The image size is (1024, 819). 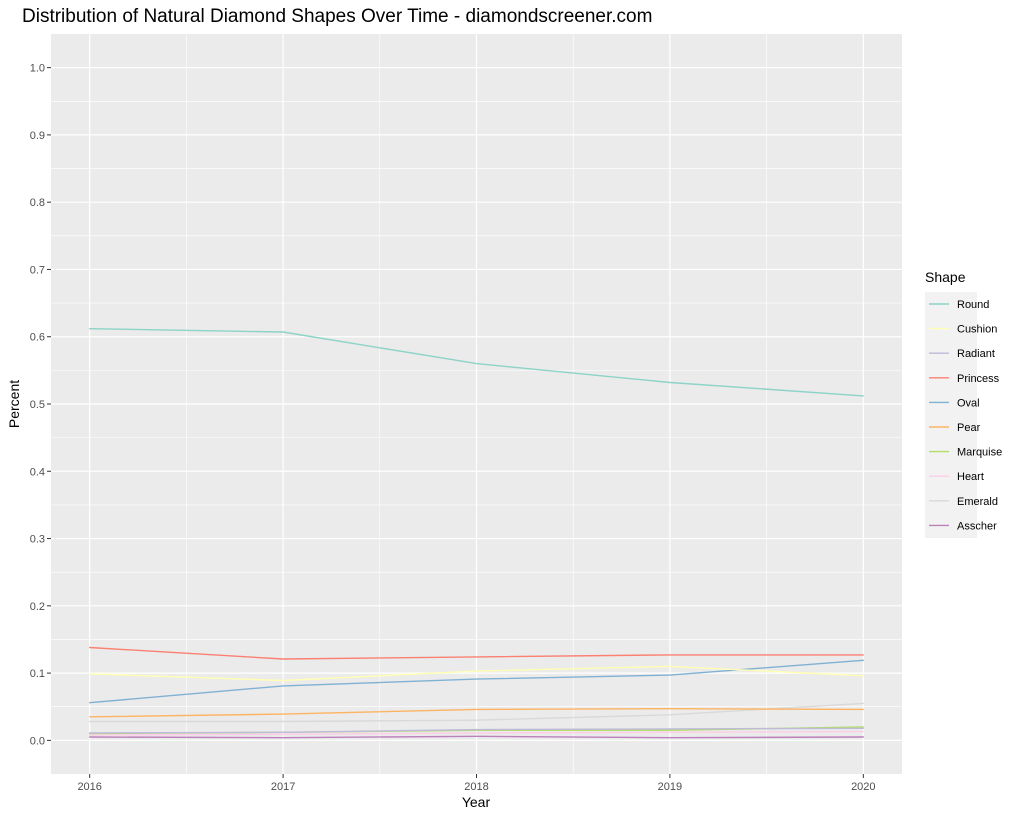 I want to click on y-tick-label: 1.0, so click(x=37, y=69).